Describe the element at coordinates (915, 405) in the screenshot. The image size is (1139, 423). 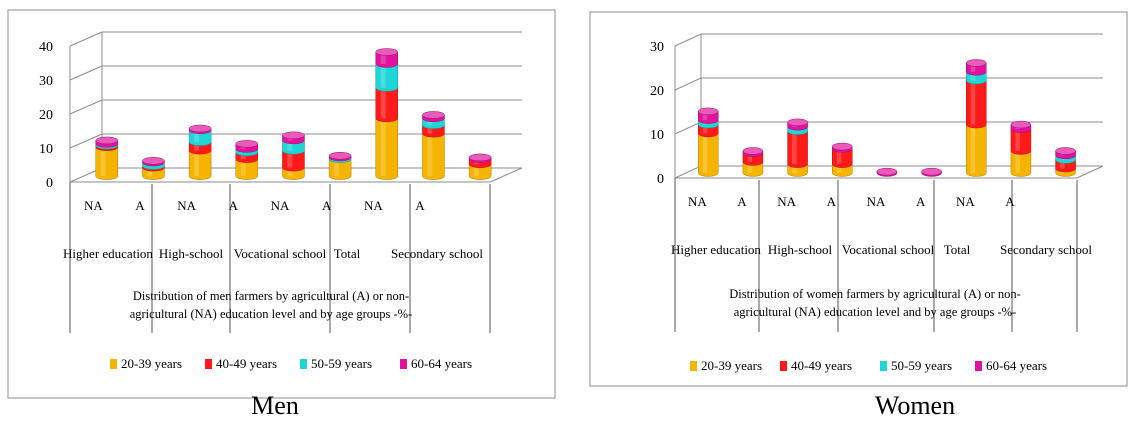
I see `women-caption: Women` at that location.